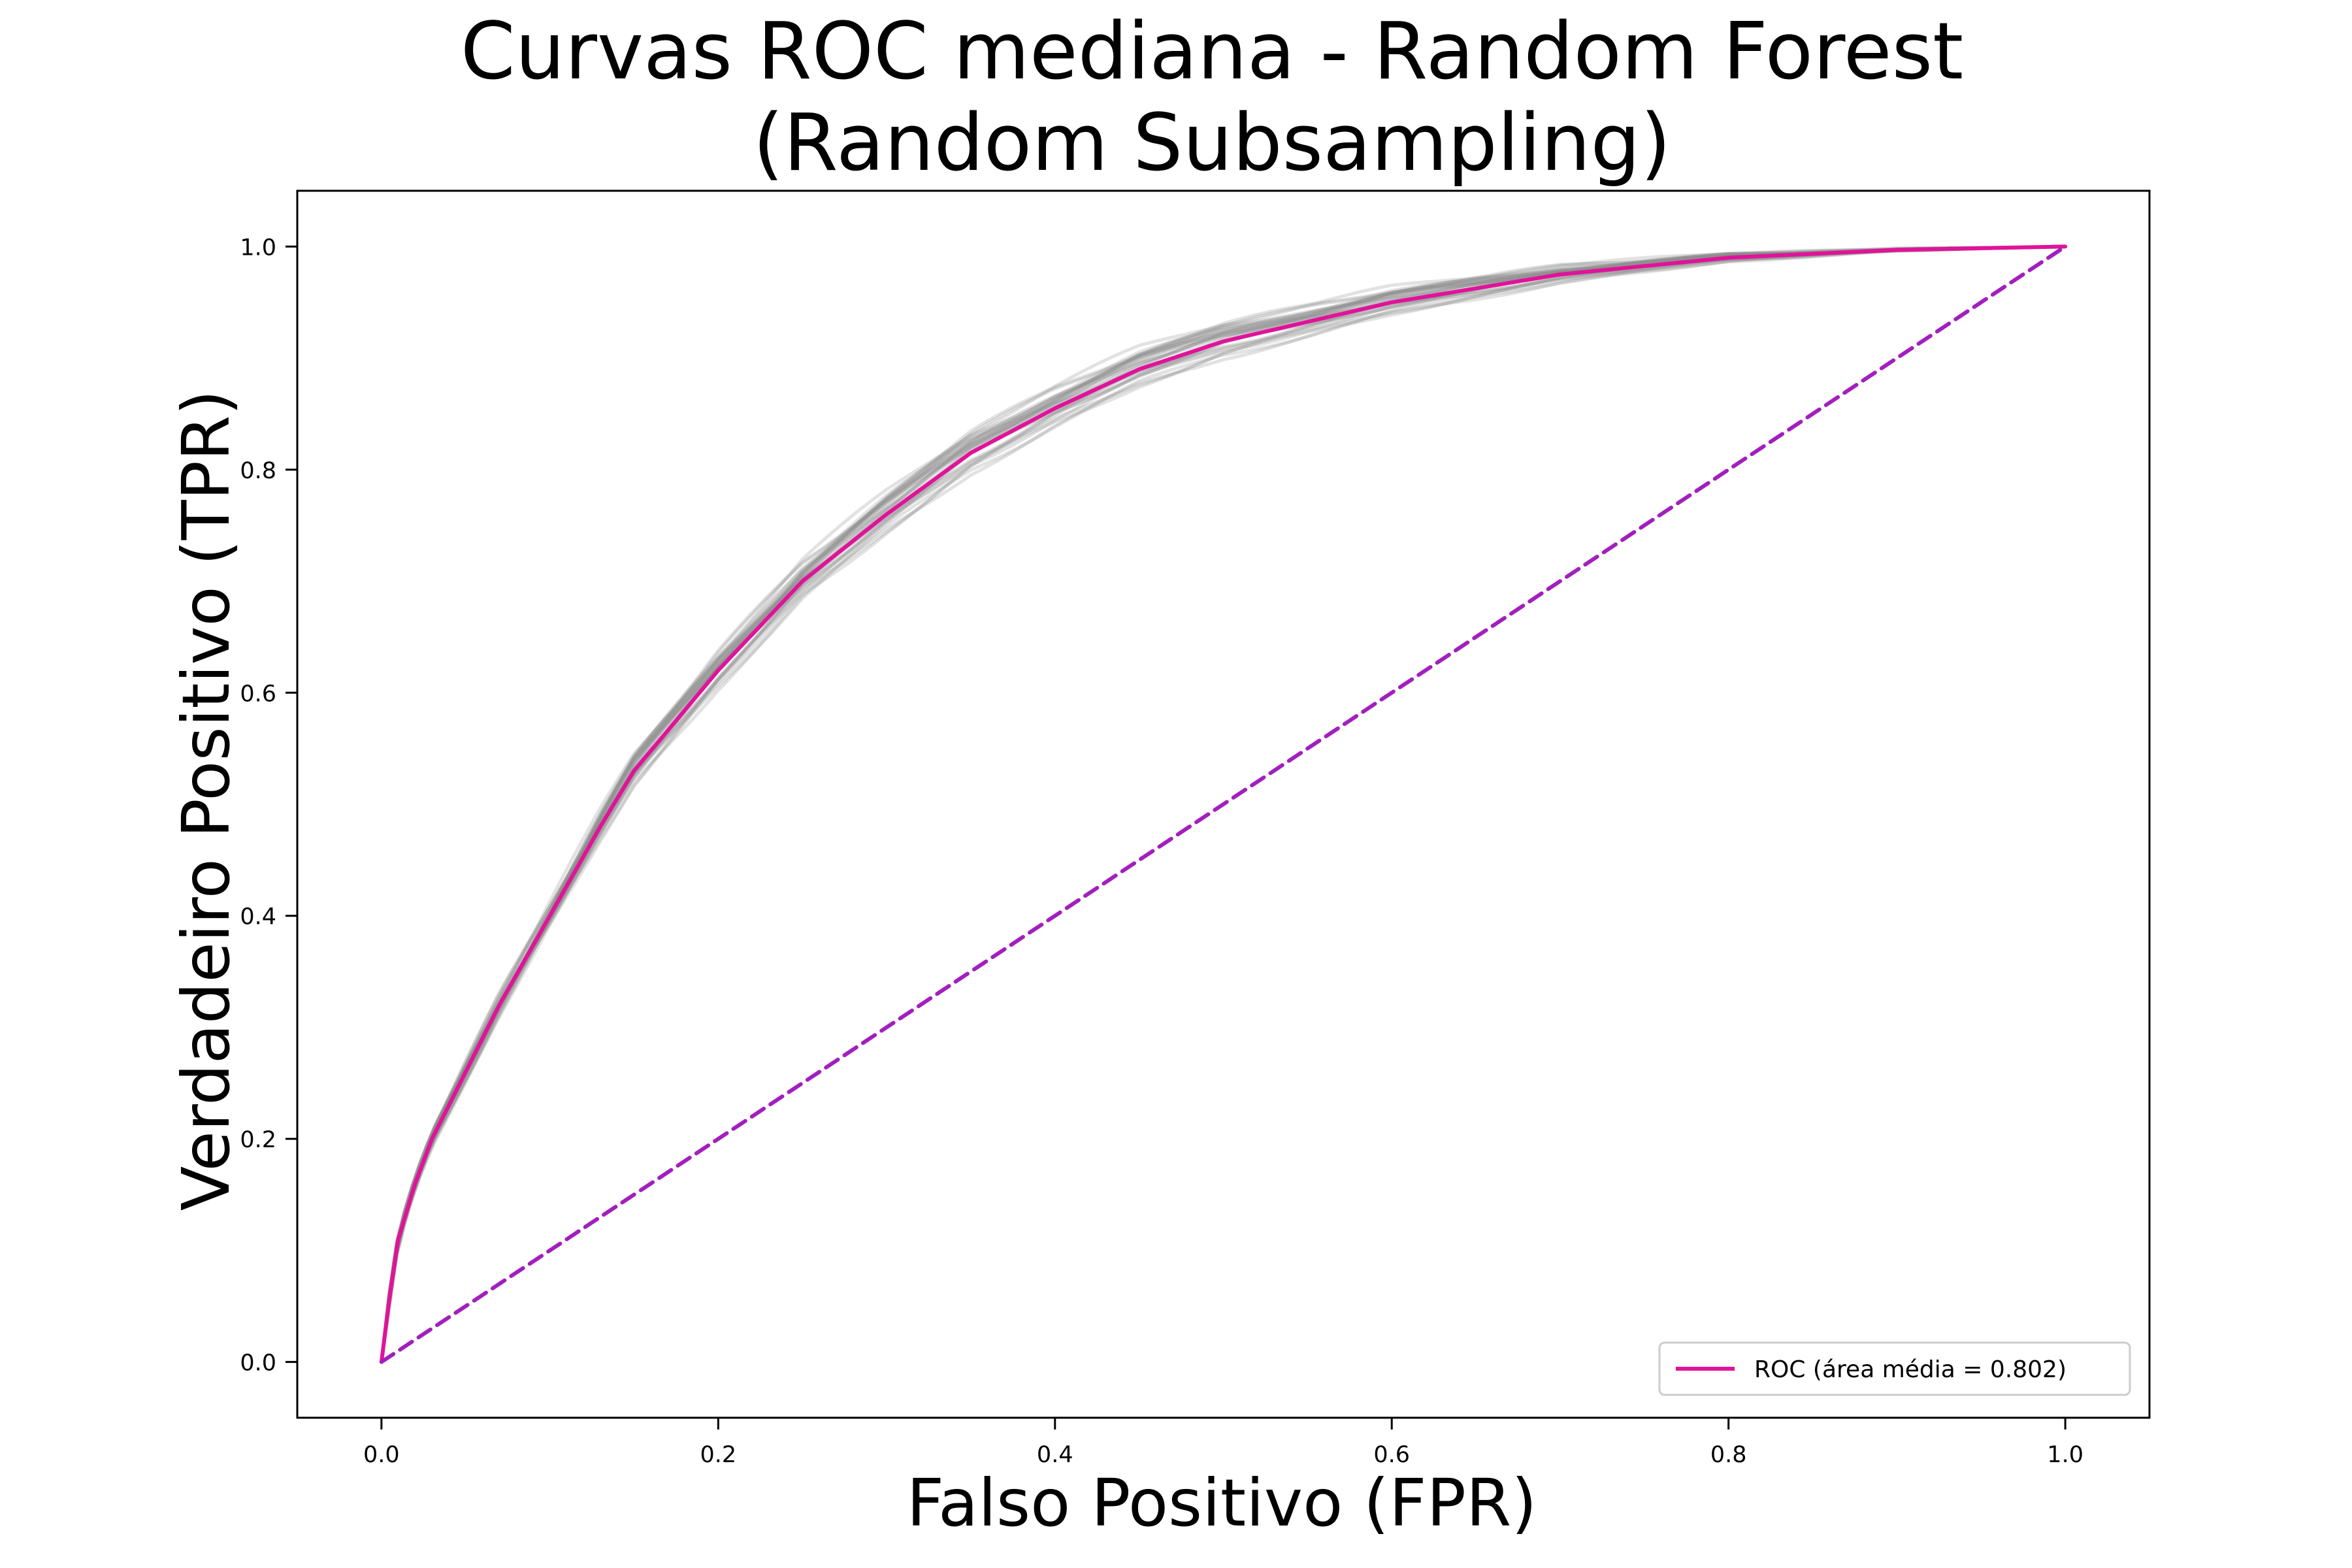  What do you see at coordinates (258, 1140) in the screenshot?
I see `y-tick-label: 0.2` at bounding box center [258, 1140].